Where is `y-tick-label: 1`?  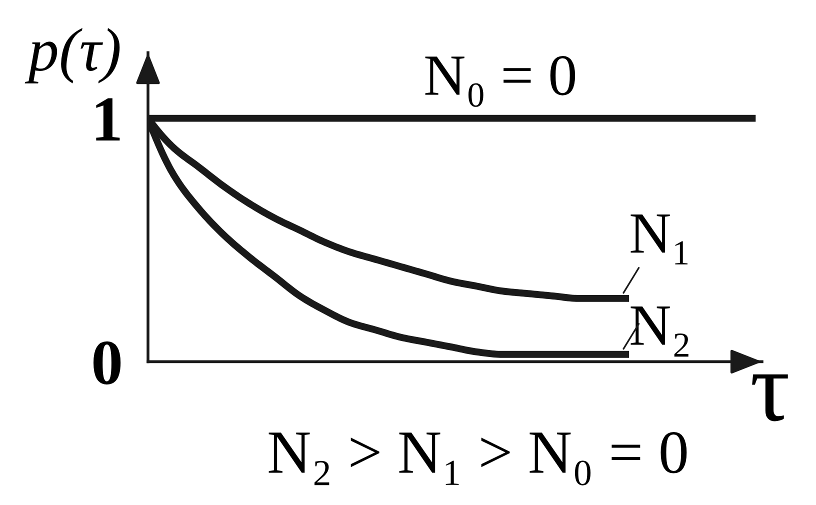 y-tick-label: 1 is located at coordinates (108, 119).